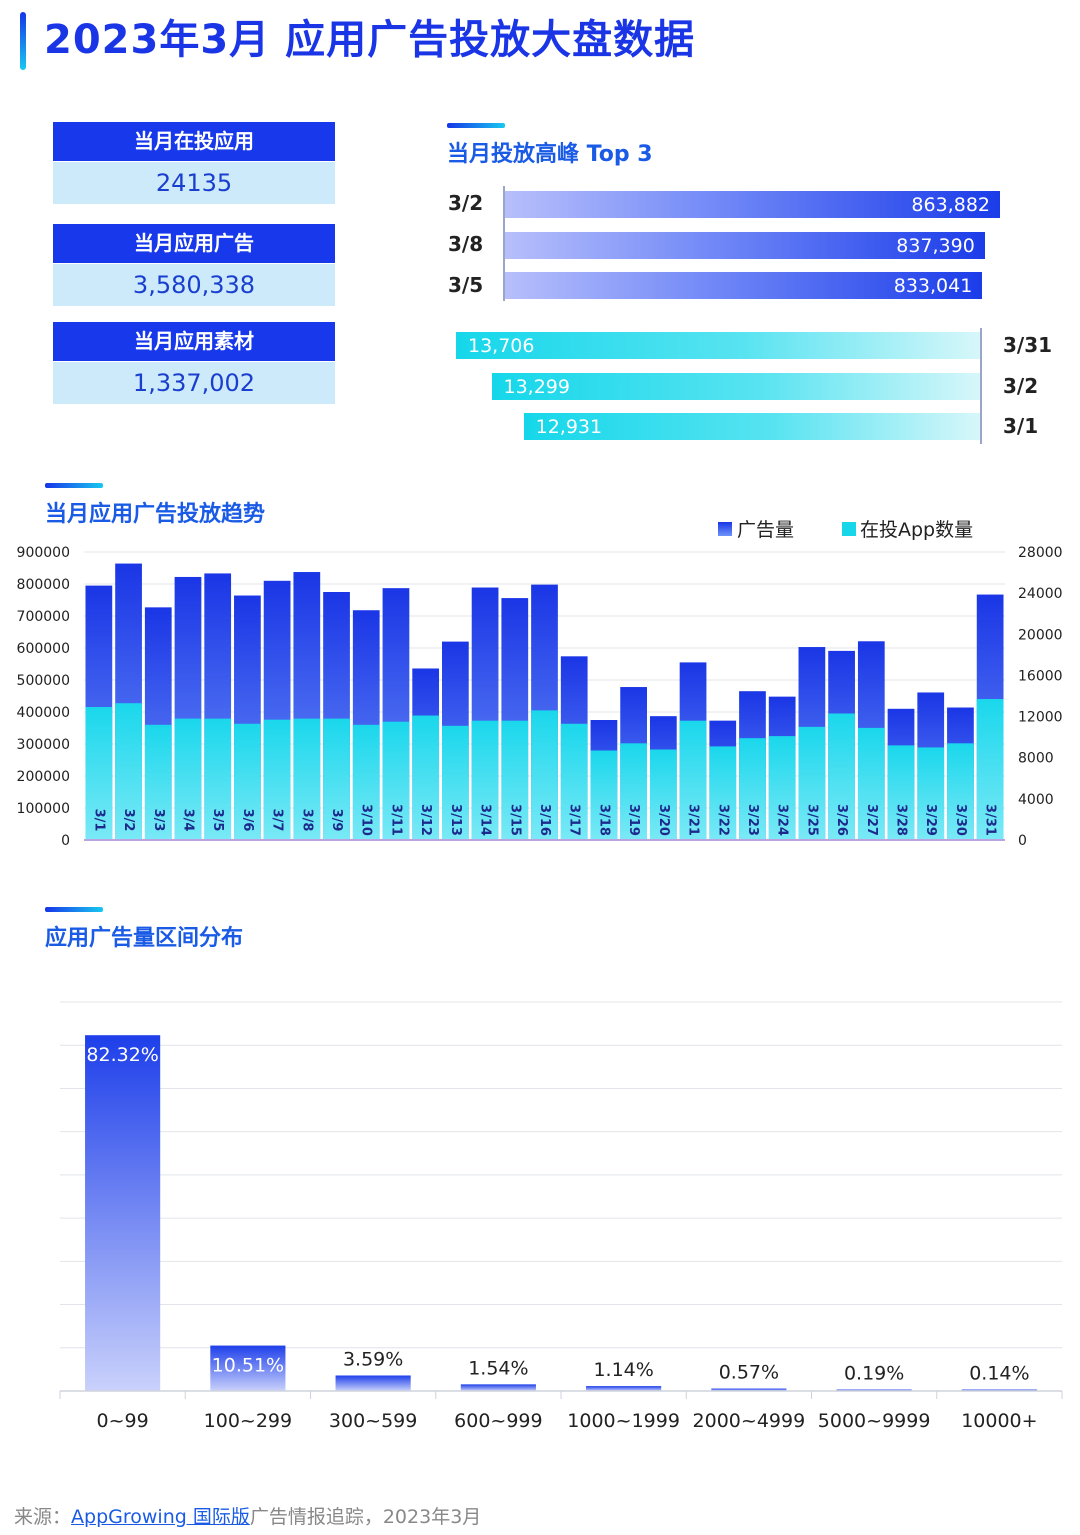 The height and width of the screenshot is (1535, 1080). Describe the element at coordinates (395, 820) in the screenshot. I see `trend-day-label: 3/11` at that location.